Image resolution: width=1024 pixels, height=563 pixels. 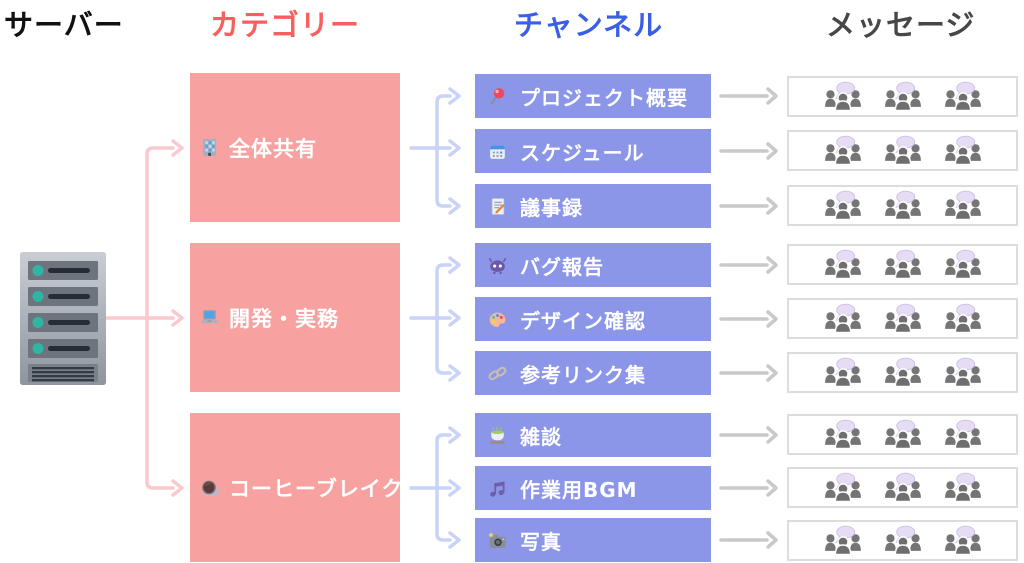 I want to click on memo-icon, so click(x=498, y=206).